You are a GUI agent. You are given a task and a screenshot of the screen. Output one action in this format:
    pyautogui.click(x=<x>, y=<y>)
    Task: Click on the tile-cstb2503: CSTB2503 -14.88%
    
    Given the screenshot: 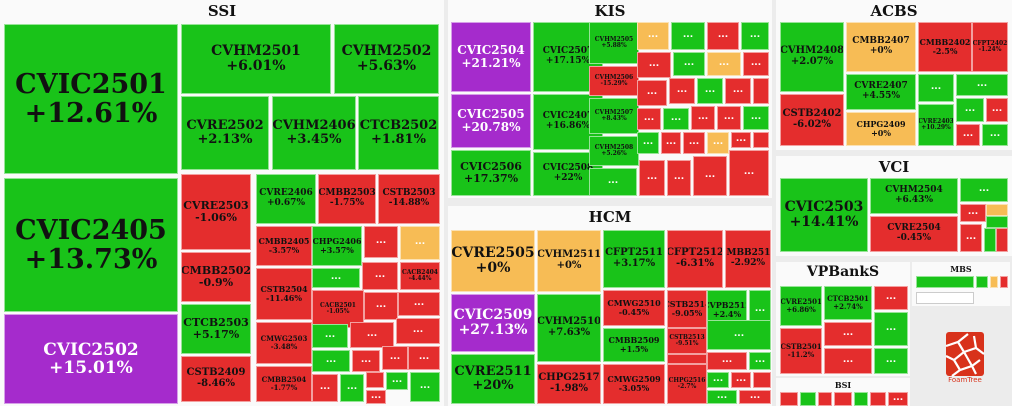 What is the action you would take?
    pyautogui.click(x=409, y=199)
    